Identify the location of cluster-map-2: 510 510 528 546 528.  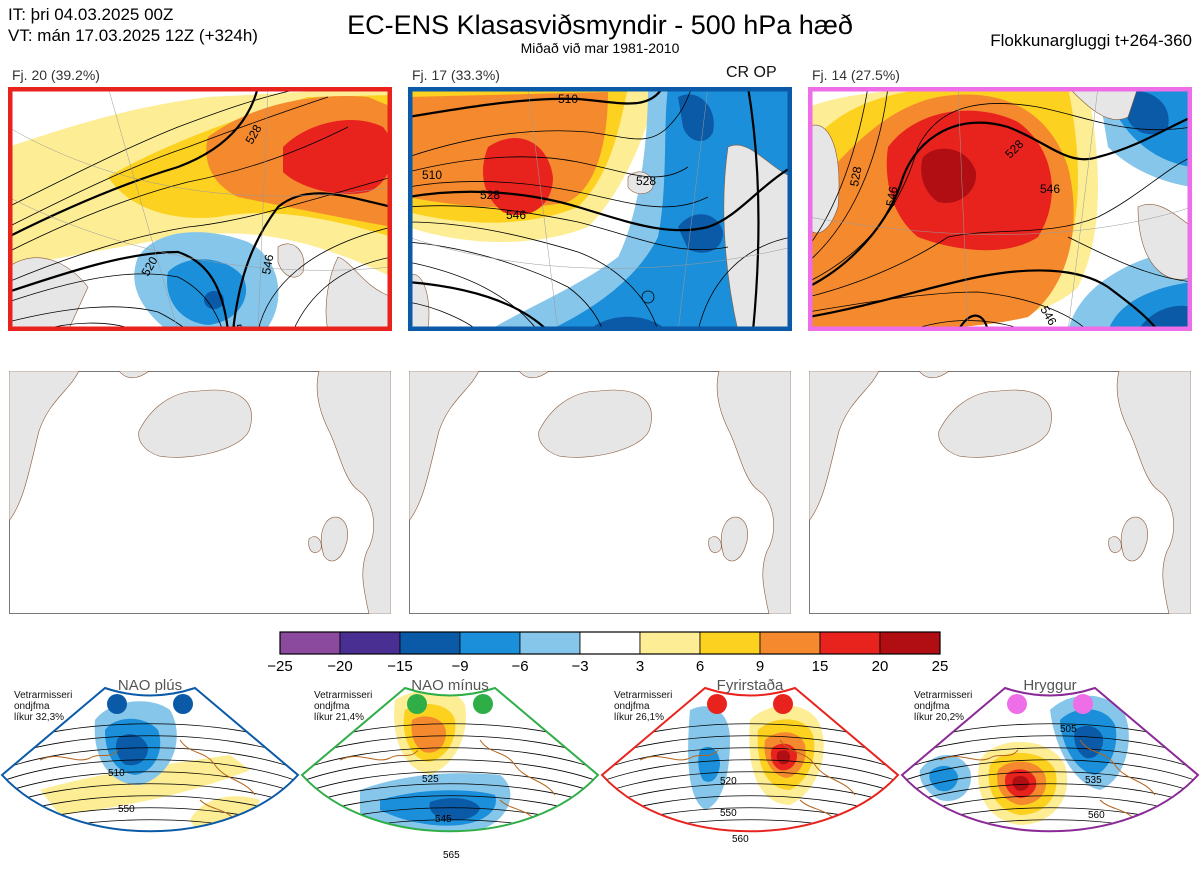
(600, 209).